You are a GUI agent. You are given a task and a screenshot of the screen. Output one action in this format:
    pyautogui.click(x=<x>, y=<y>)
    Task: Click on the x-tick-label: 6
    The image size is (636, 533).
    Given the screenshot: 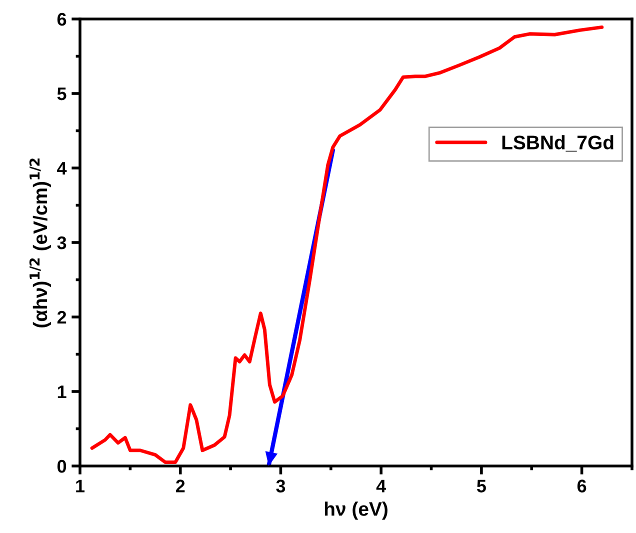 What is the action you would take?
    pyautogui.click(x=581, y=486)
    